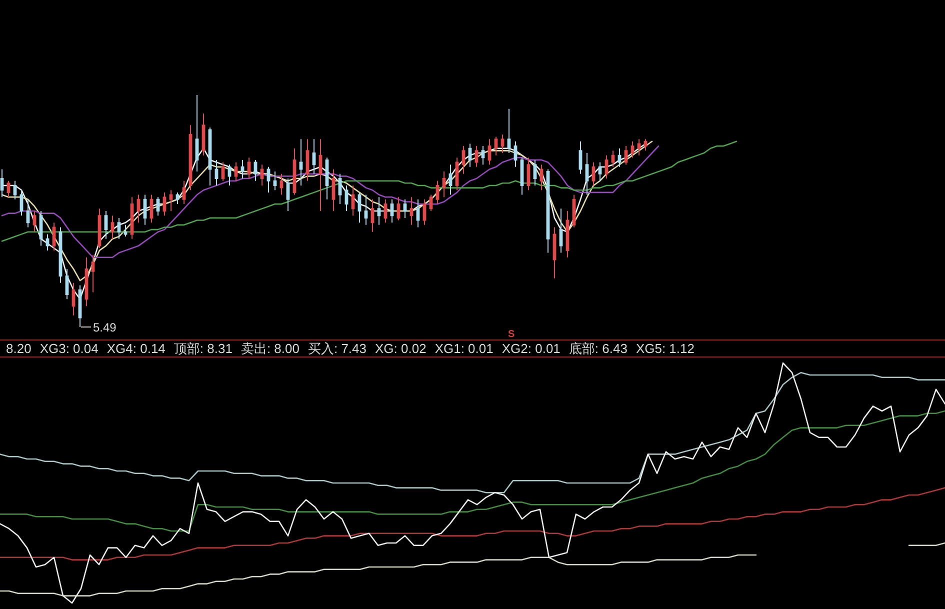  Describe the element at coordinates (136, 348) in the screenshot. I see `text: XG4: 0.14` at that location.